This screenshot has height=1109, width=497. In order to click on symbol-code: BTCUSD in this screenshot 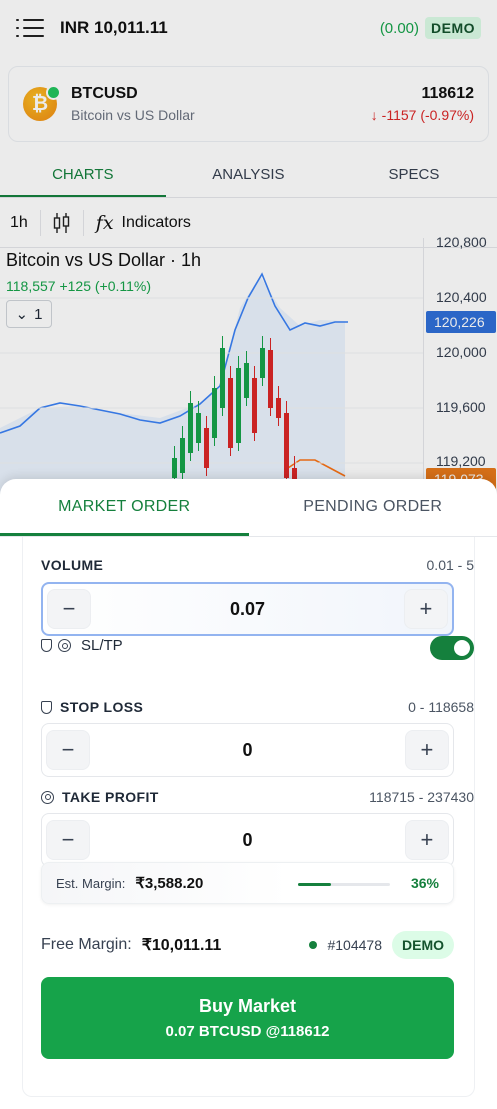, I will do `click(104, 93)`.